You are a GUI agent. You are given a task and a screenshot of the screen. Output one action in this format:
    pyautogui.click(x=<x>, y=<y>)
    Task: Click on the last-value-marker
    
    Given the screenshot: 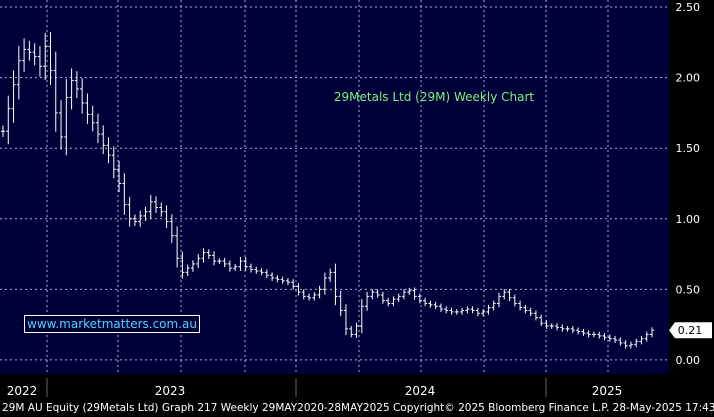 What is the action you would take?
    pyautogui.click(x=690, y=330)
    